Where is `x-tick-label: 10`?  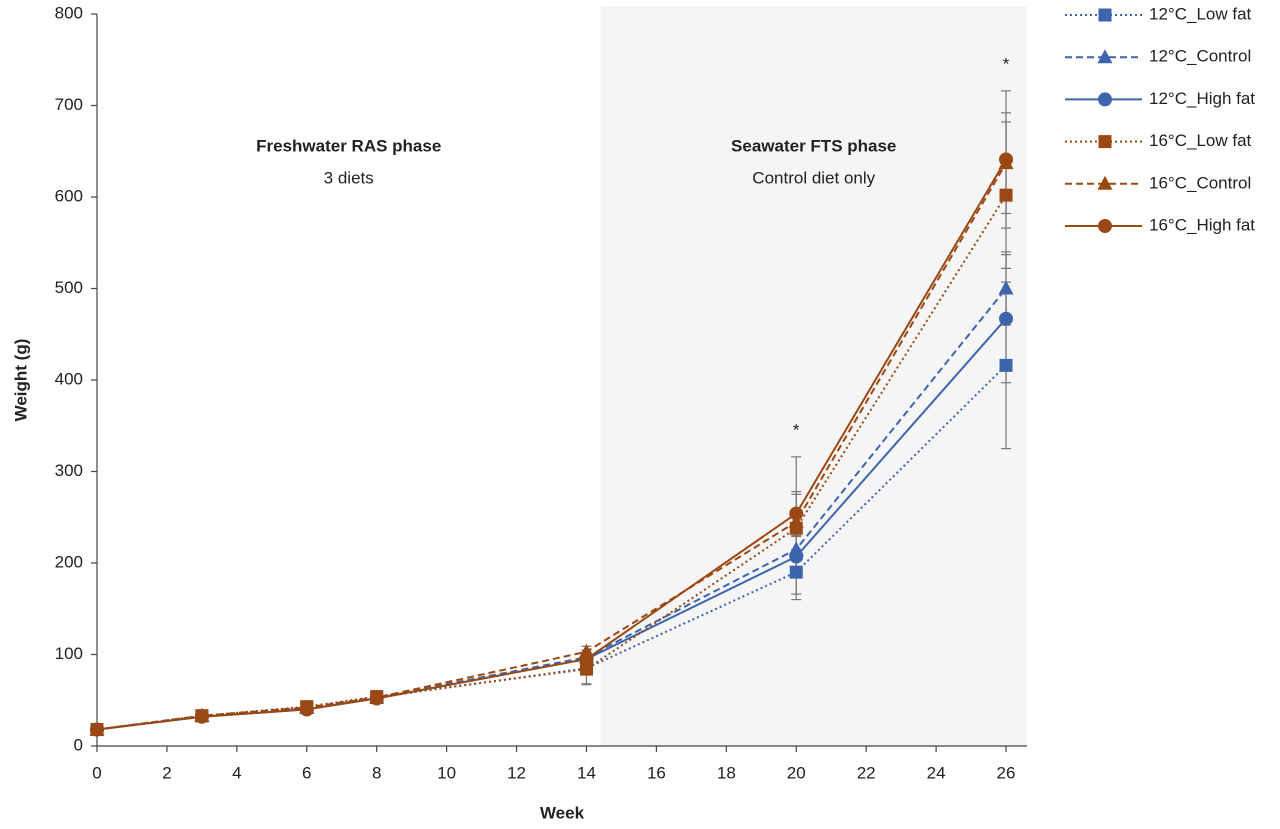 x-tick-label: 10 is located at coordinates (446, 772).